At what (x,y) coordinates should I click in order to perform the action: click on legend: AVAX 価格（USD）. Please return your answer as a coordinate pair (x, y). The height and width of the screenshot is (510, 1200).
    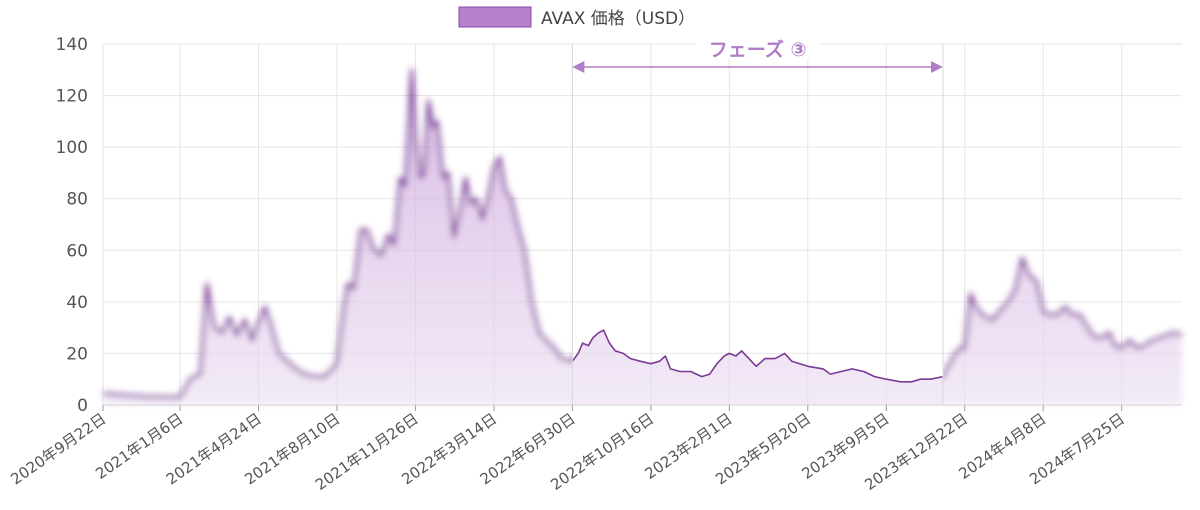
    Looking at the image, I should click on (576, 17).